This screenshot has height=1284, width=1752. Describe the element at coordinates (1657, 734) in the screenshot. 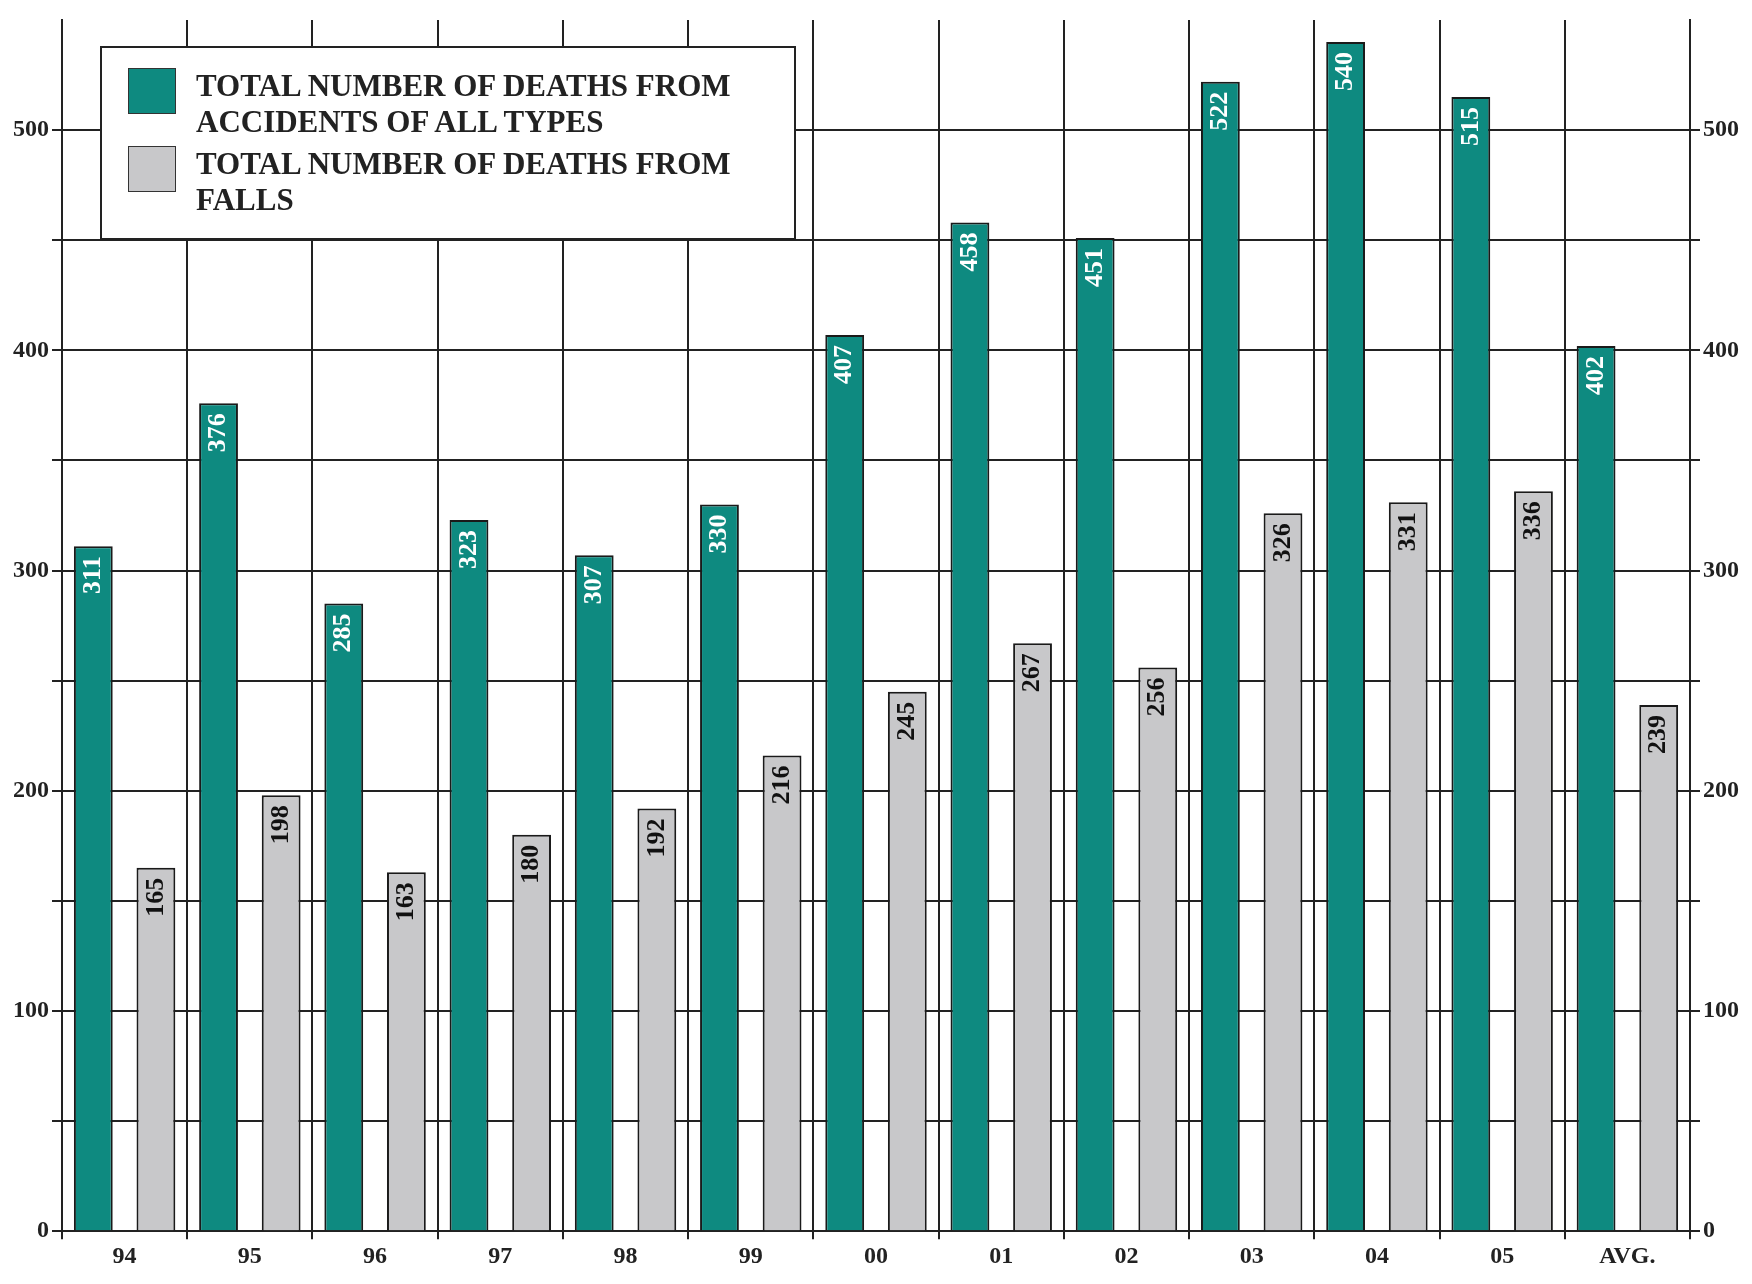

I see `data-label: 239` at that location.